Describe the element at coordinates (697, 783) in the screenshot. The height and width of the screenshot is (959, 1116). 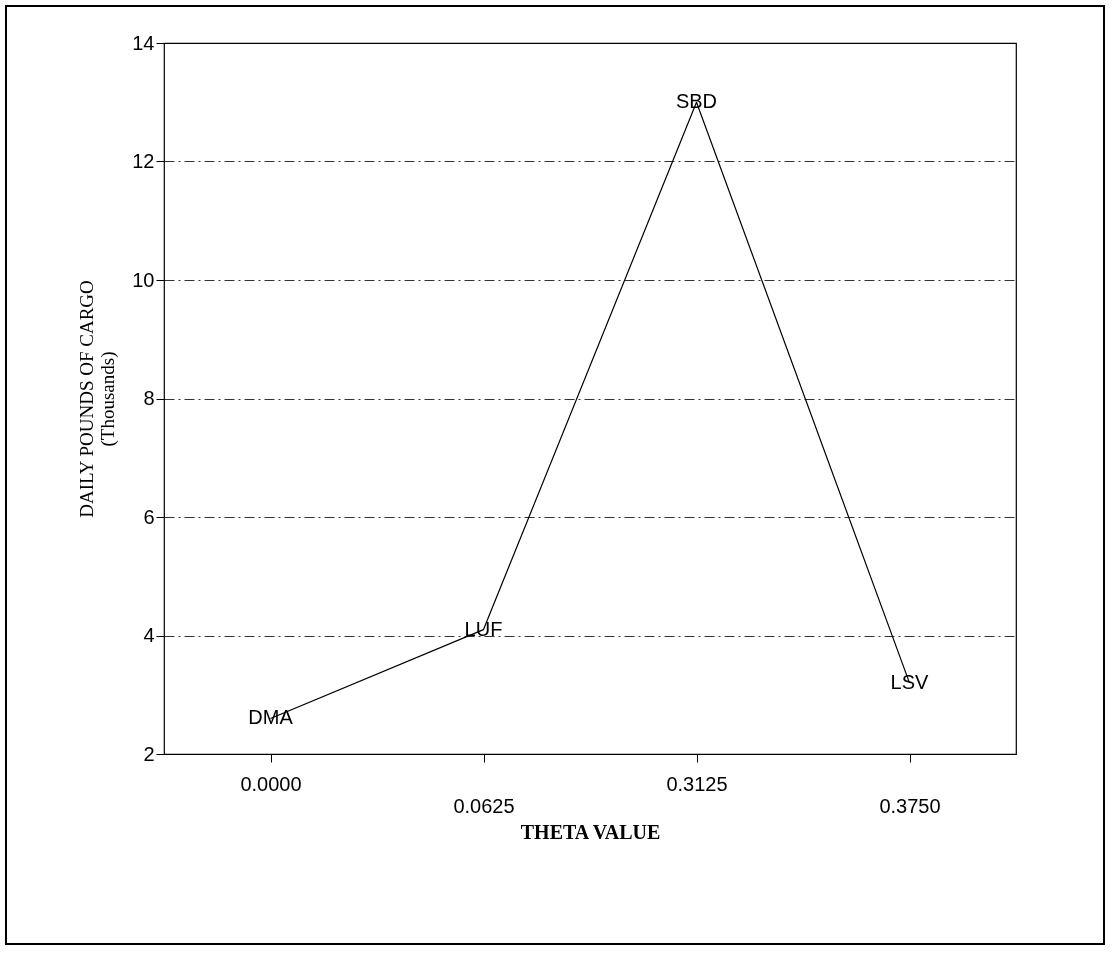
I see `x-tick-label: 0.3125` at that location.